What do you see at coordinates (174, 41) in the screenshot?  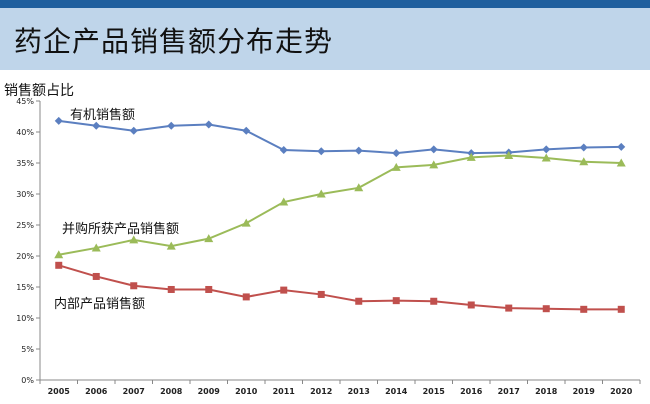 I see `page-title: 药企产品销售额分布走势` at bounding box center [174, 41].